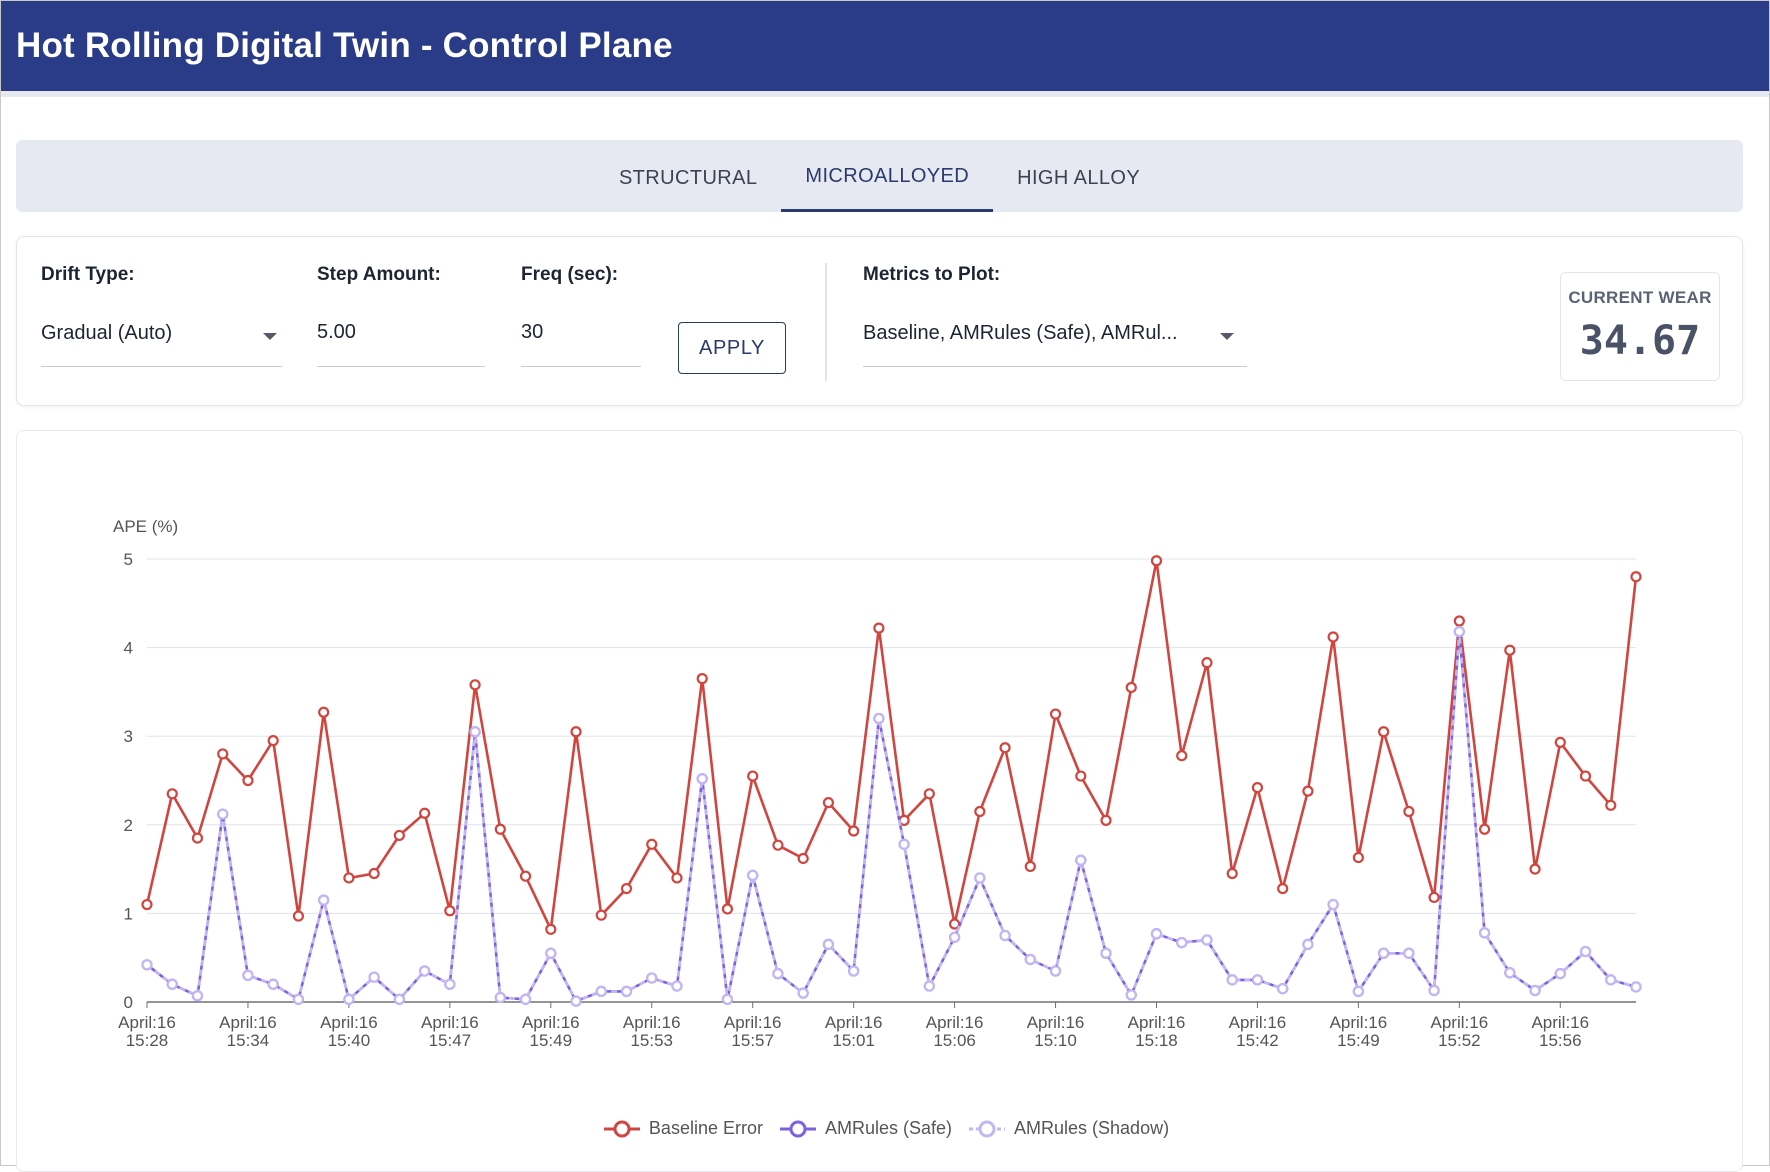 Image resolution: width=1770 pixels, height=1172 pixels. What do you see at coordinates (1079, 177) in the screenshot?
I see `tab-high-alloy: HIGH ALLOY` at bounding box center [1079, 177].